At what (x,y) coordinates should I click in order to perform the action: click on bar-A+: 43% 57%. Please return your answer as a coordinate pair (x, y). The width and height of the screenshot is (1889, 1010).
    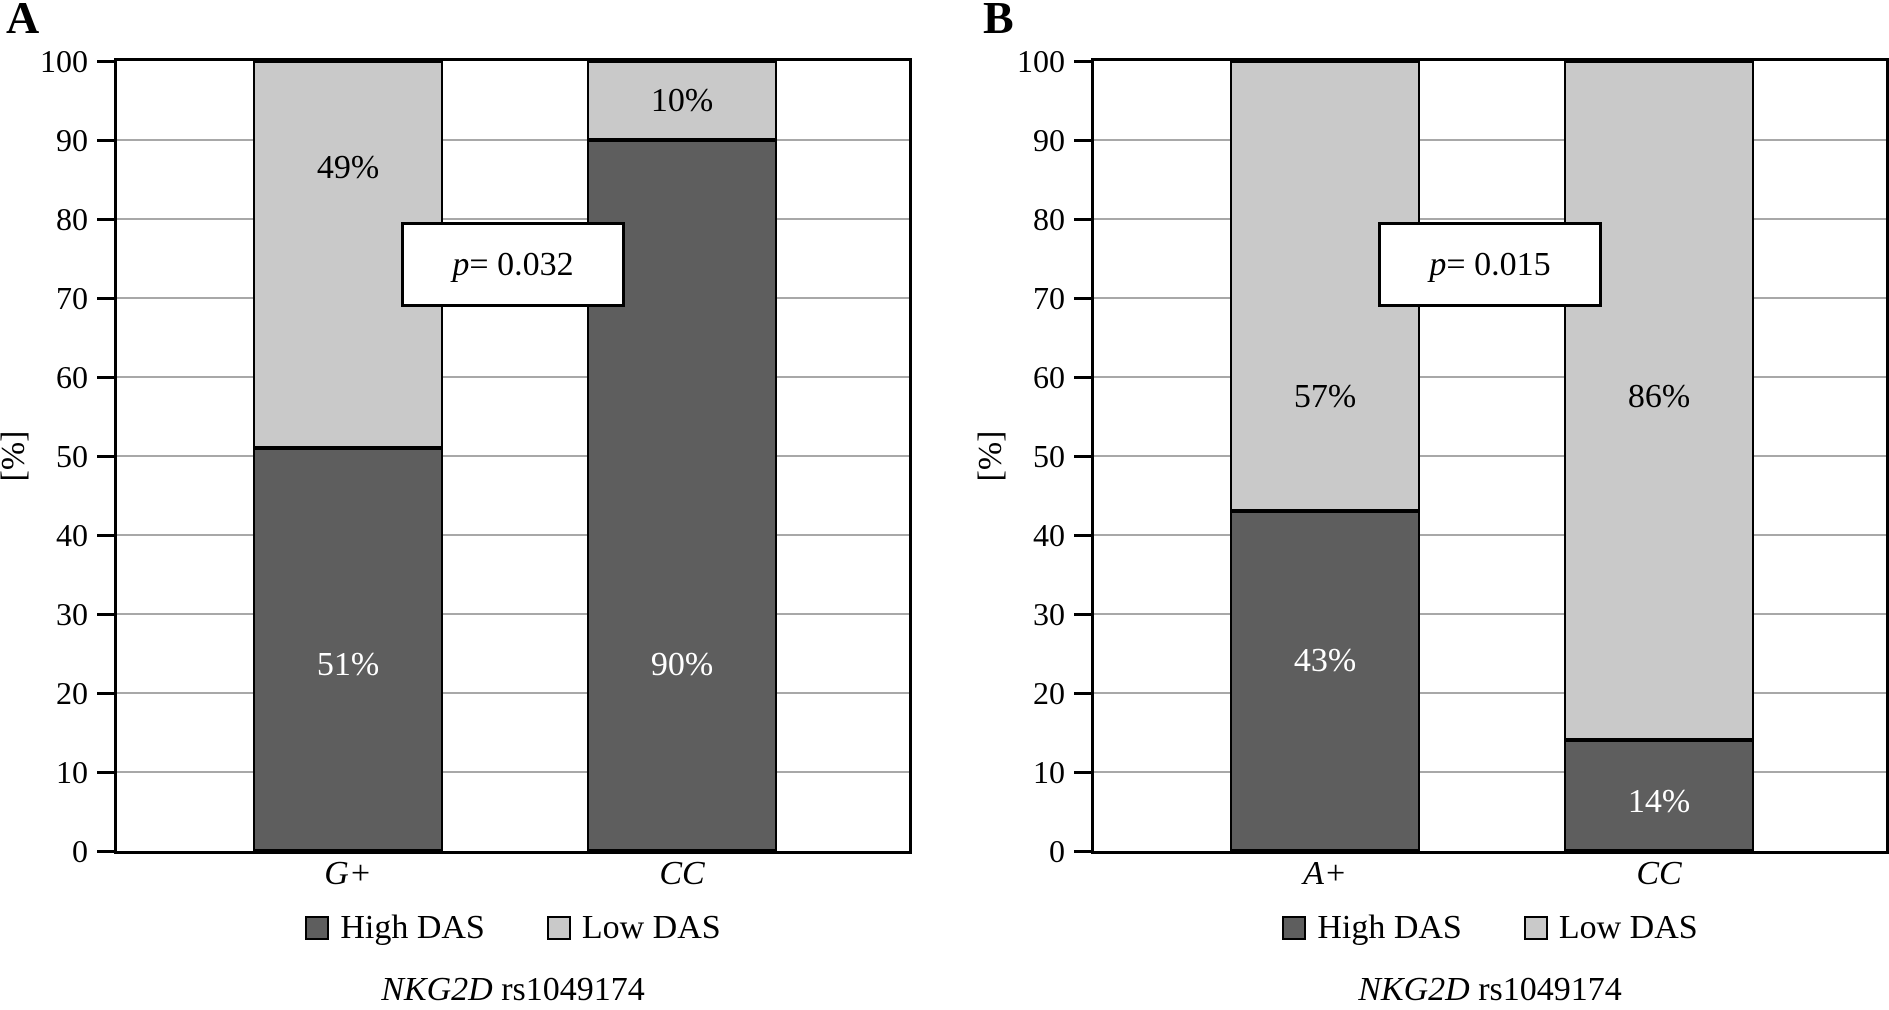
    Looking at the image, I should click on (1325, 456).